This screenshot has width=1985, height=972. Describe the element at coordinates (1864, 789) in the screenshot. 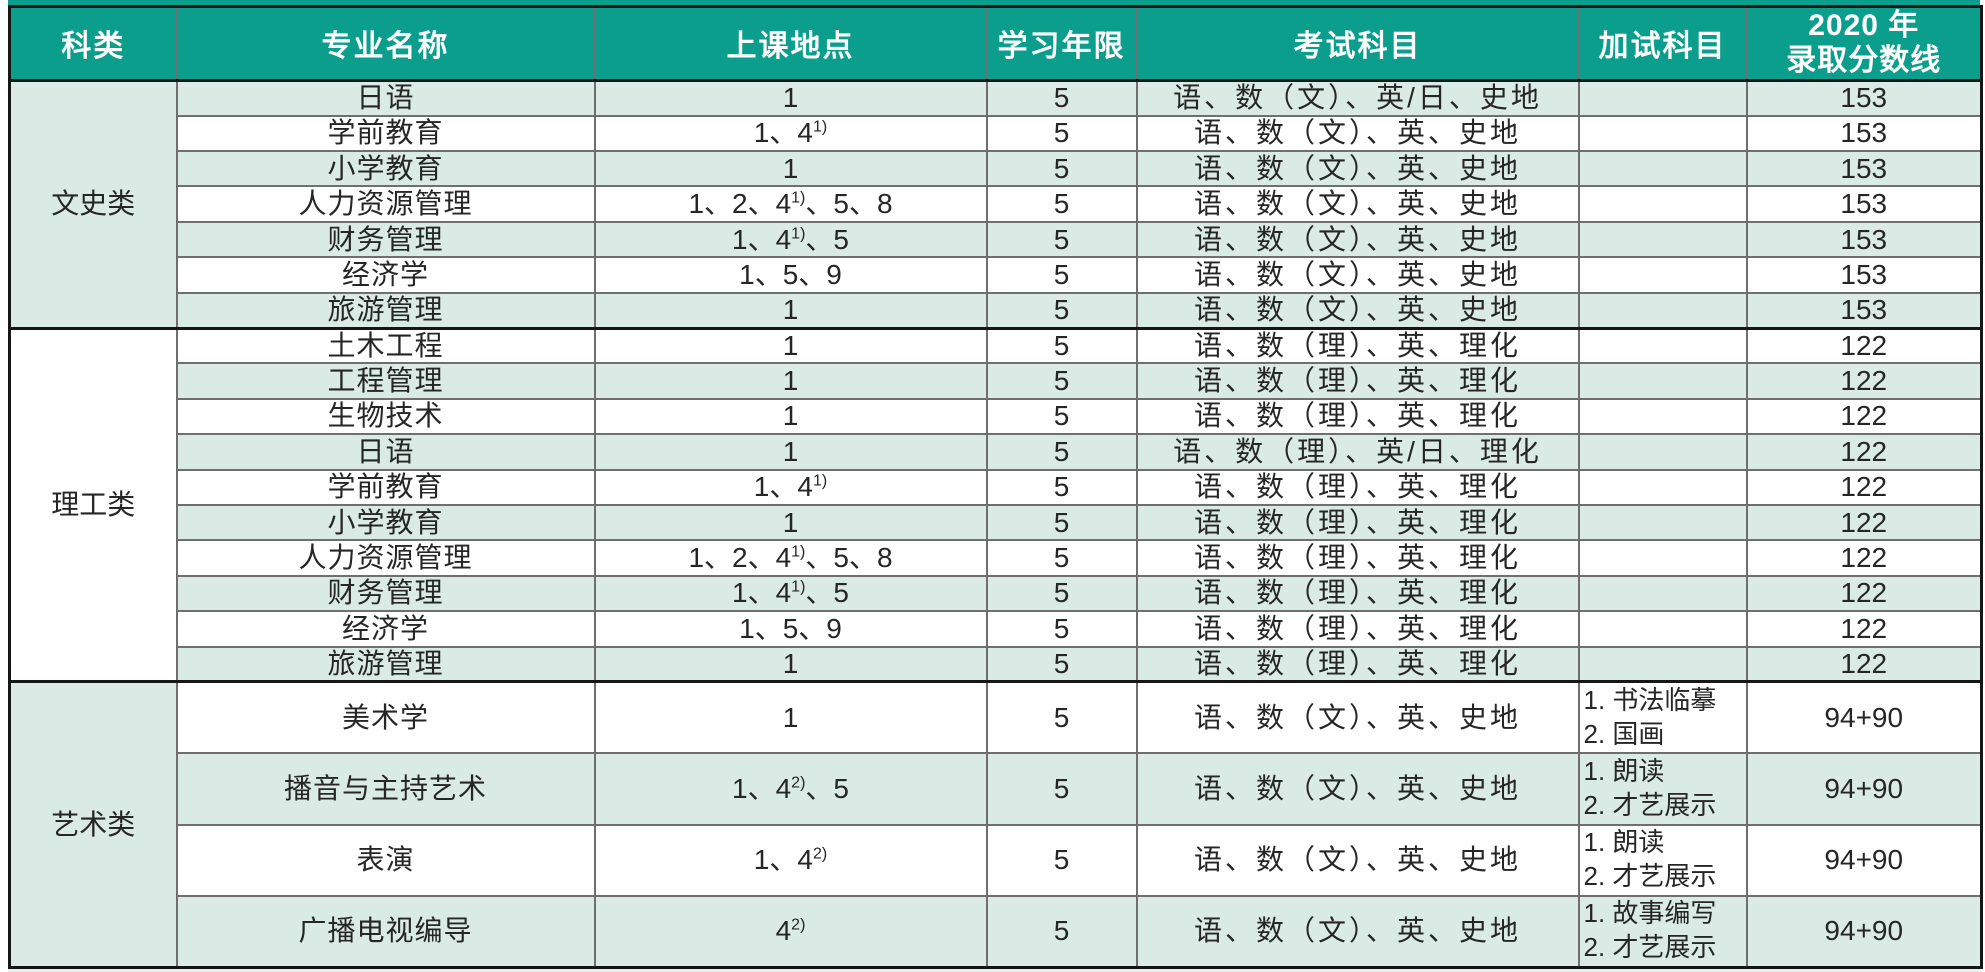

I see `score-cell: 94+90` at that location.